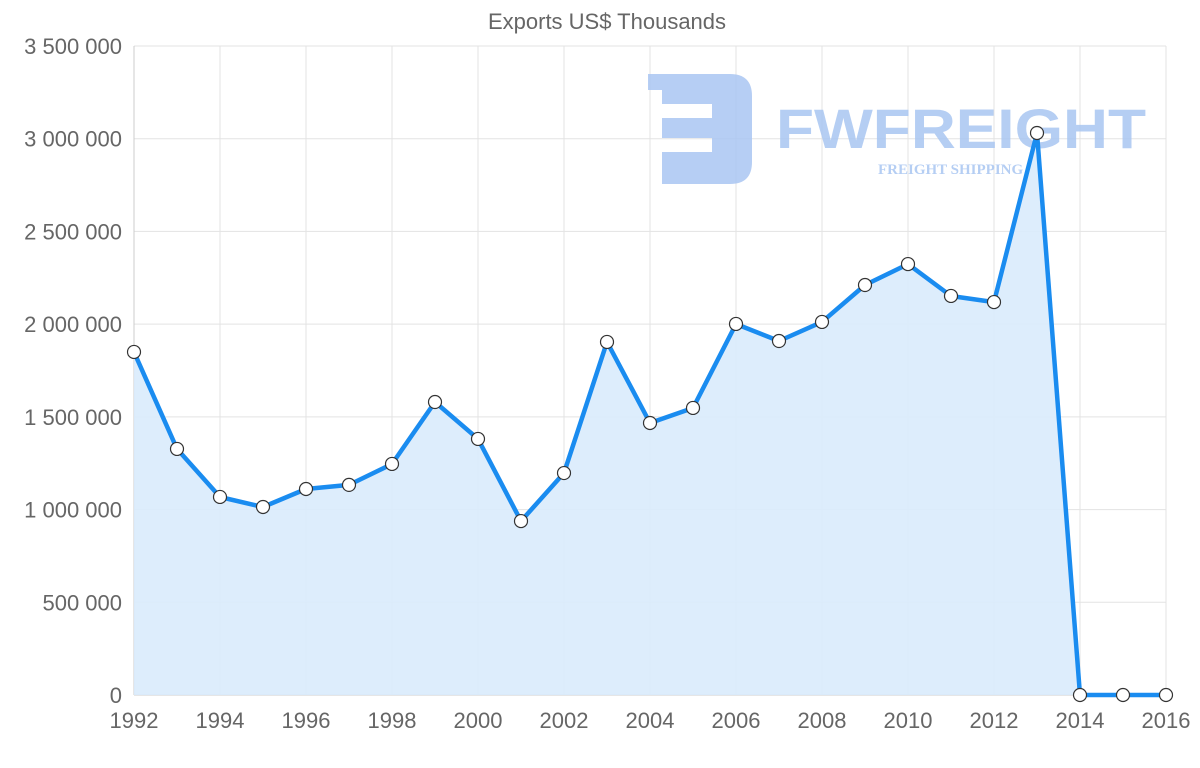  Describe the element at coordinates (961, 128) in the screenshot. I see `watermark-brand: FWFREIGHT` at that location.